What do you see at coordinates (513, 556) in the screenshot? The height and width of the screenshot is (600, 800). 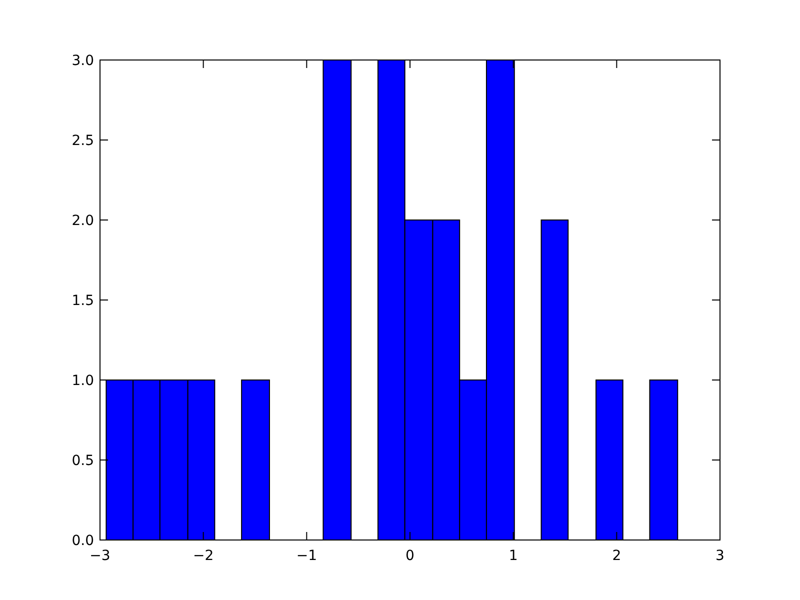 I see `x-tick-label: 1` at bounding box center [513, 556].